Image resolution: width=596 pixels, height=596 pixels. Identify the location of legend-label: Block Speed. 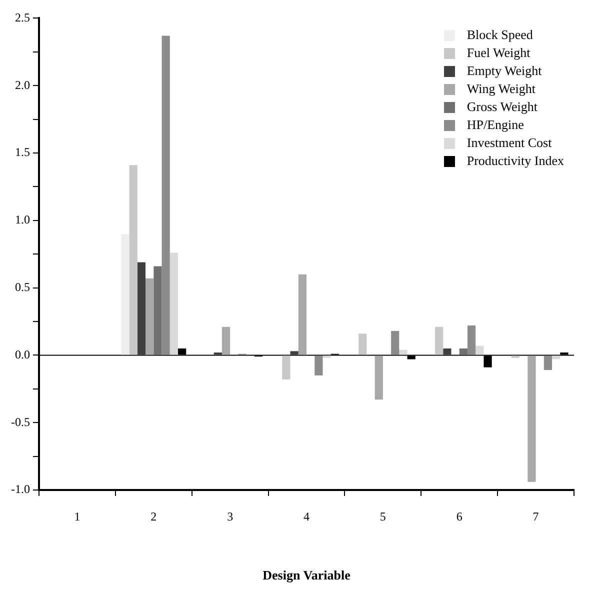
(499, 35).